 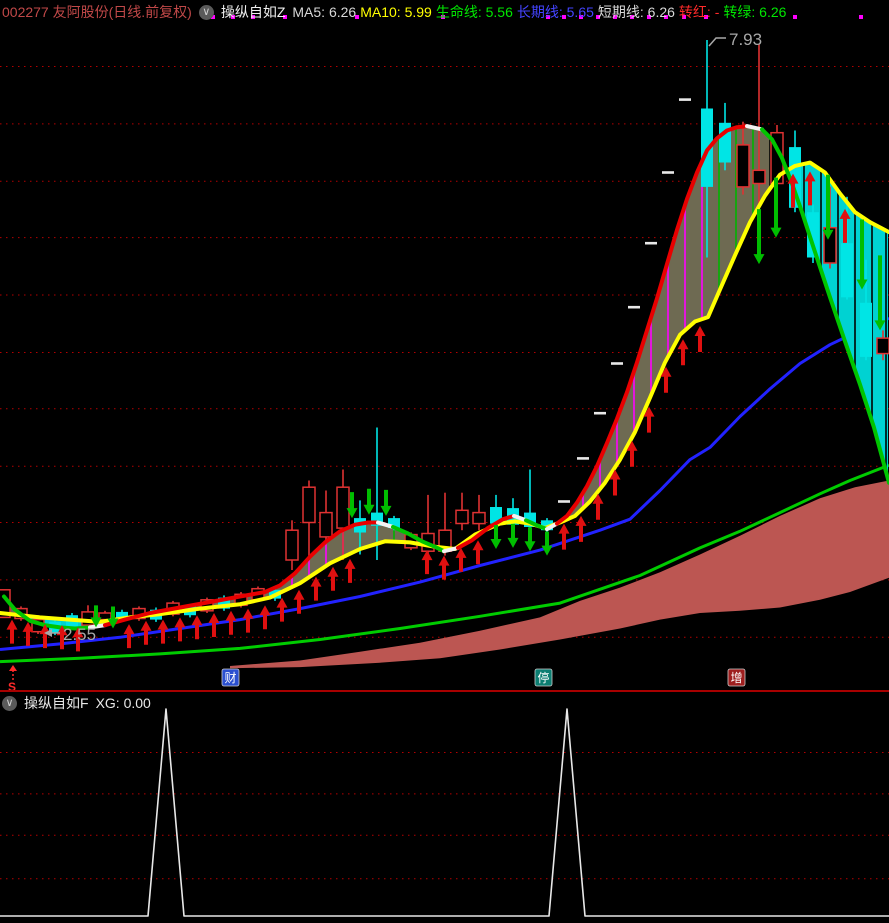 I want to click on sub-indicator-value: XG: 0.00, so click(x=123, y=703).